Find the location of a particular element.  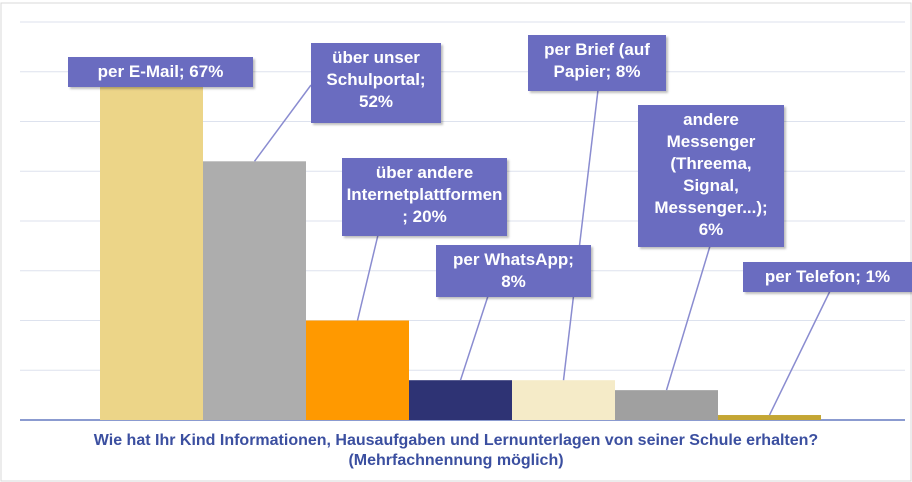

data-label: über unser Schulportal; 52% is located at coordinates (376, 83).